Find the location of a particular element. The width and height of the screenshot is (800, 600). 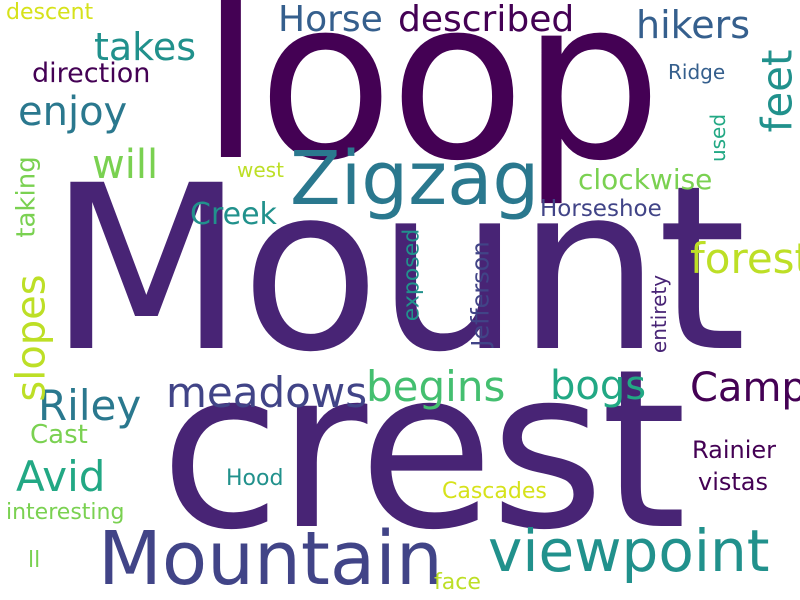

word-creek: Creek is located at coordinates (233, 214).